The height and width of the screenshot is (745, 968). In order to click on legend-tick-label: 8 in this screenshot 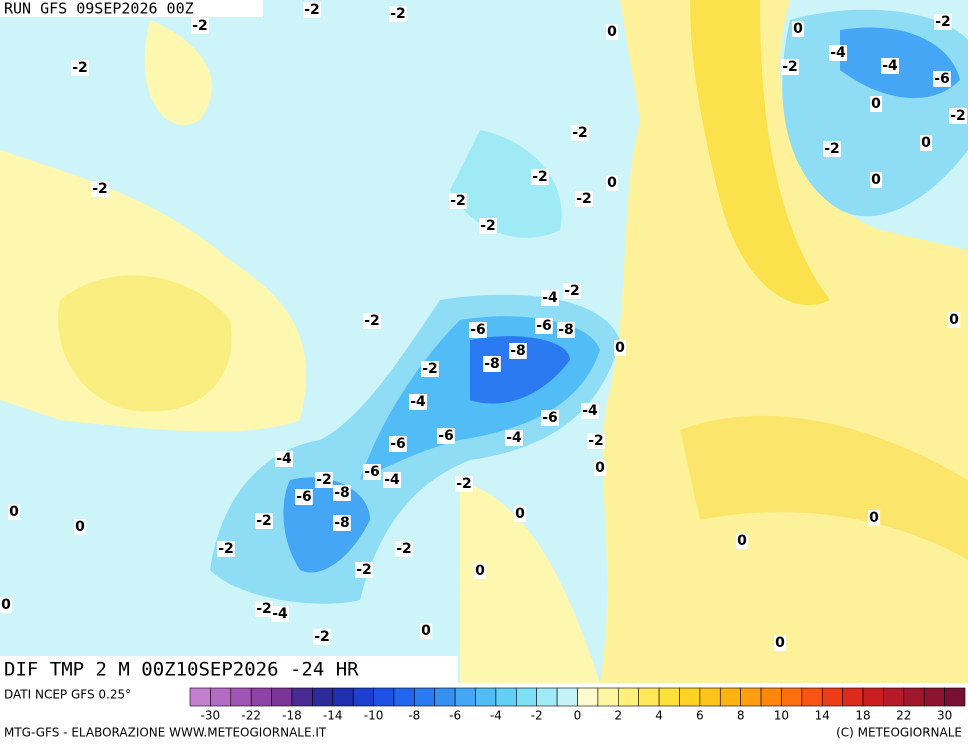, I will do `click(741, 716)`.